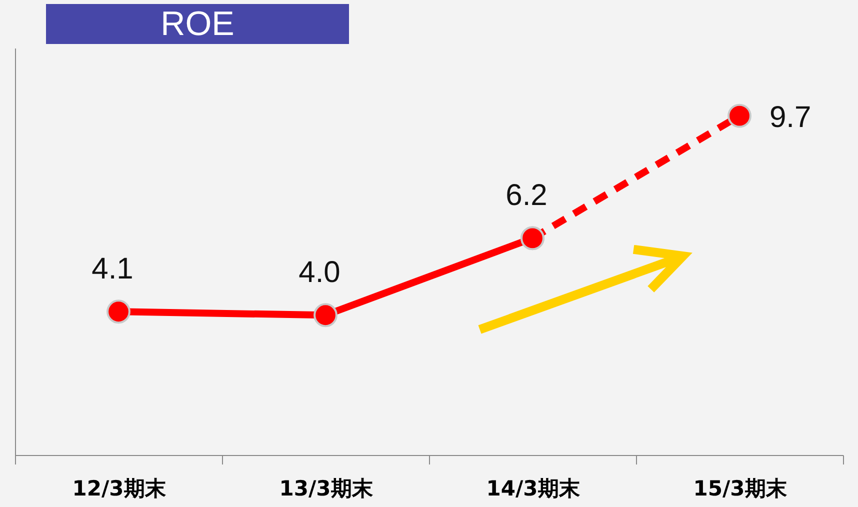 The image size is (858, 507). Describe the element at coordinates (527, 195) in the screenshot. I see `data-label: 6.2` at that location.